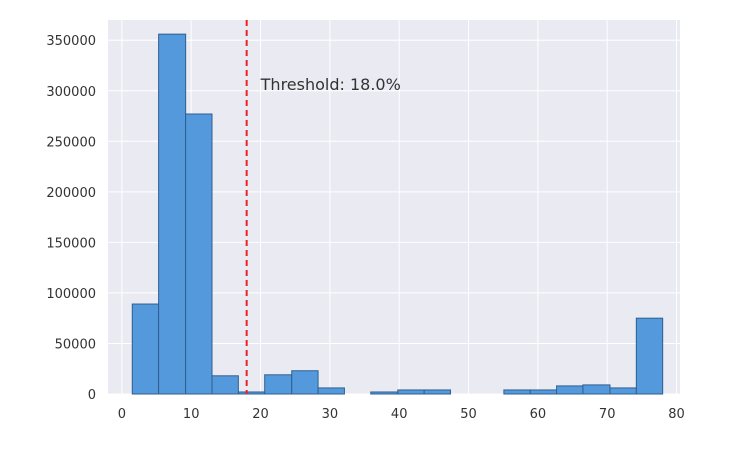  I want to click on x-tick-label: 0, so click(122, 414).